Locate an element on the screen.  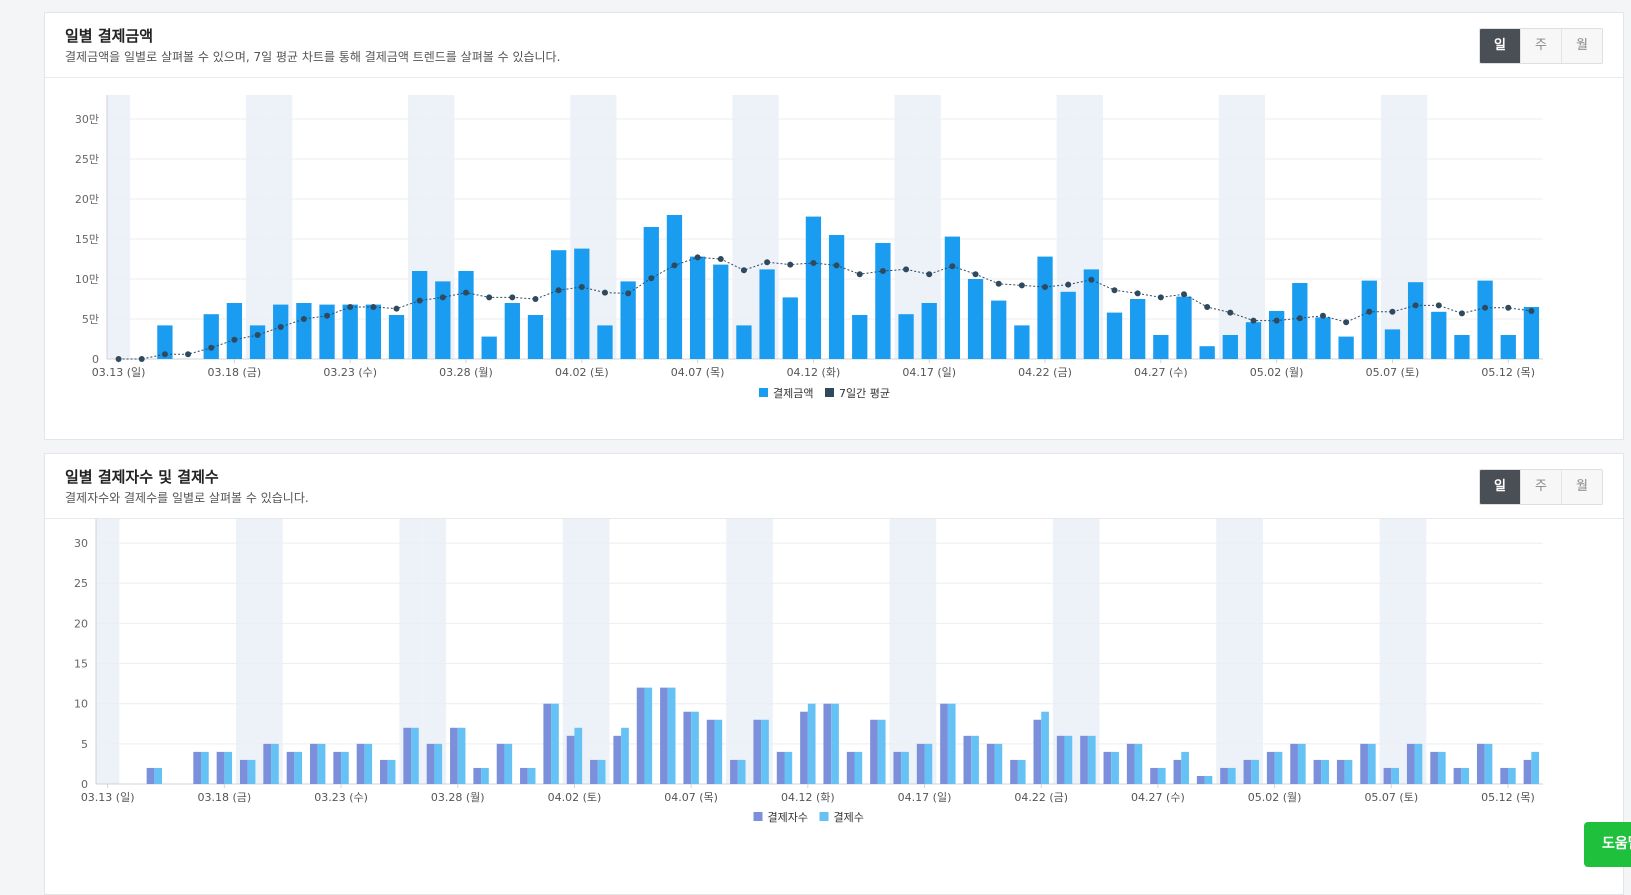
x-tick-label: 04.27 (수) is located at coordinates (1161, 372).